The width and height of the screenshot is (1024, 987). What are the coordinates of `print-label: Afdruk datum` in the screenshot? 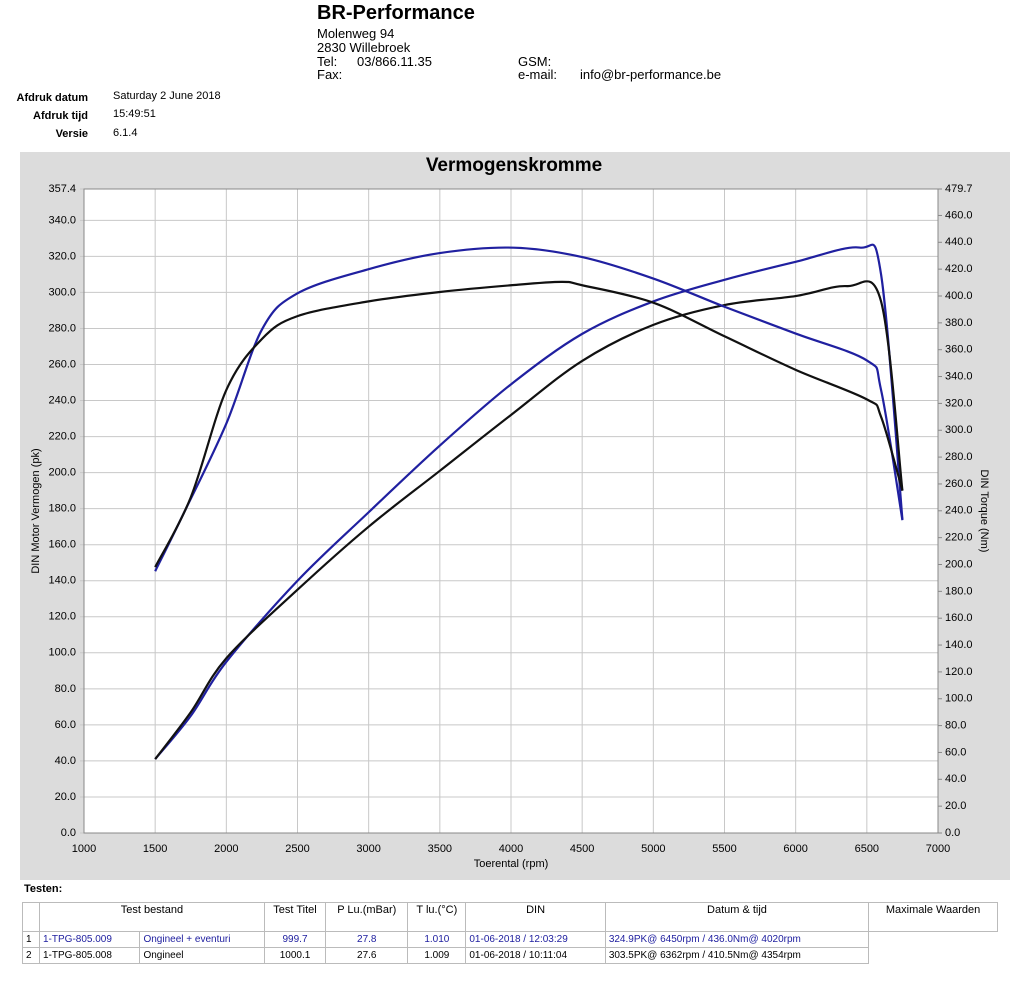 It's located at (52, 98).